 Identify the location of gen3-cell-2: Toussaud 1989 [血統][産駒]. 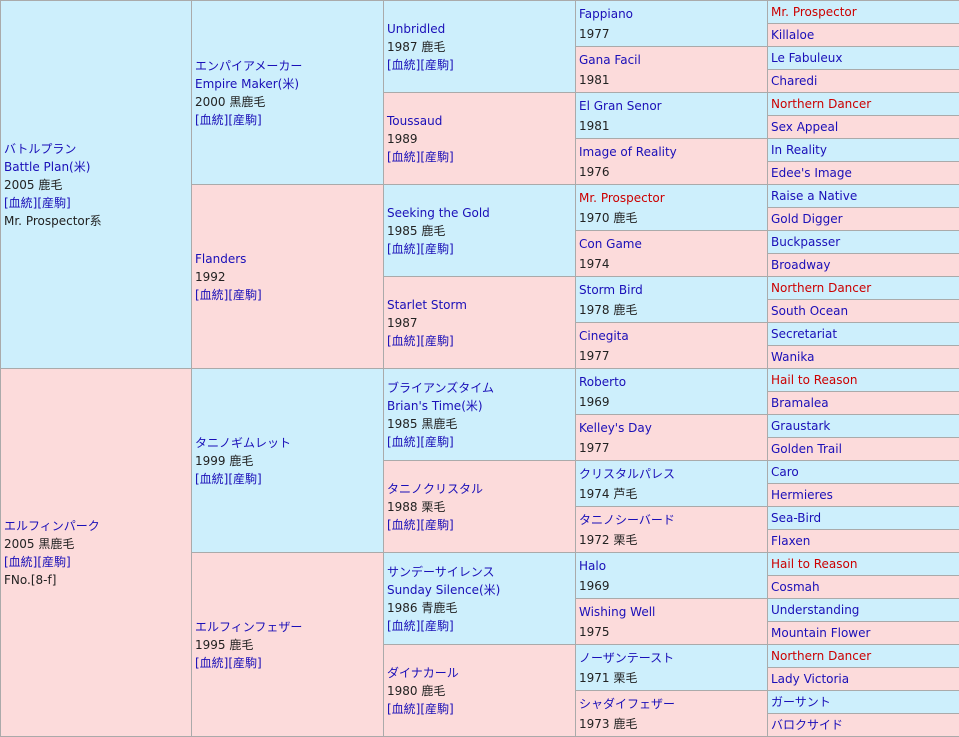
(480, 139).